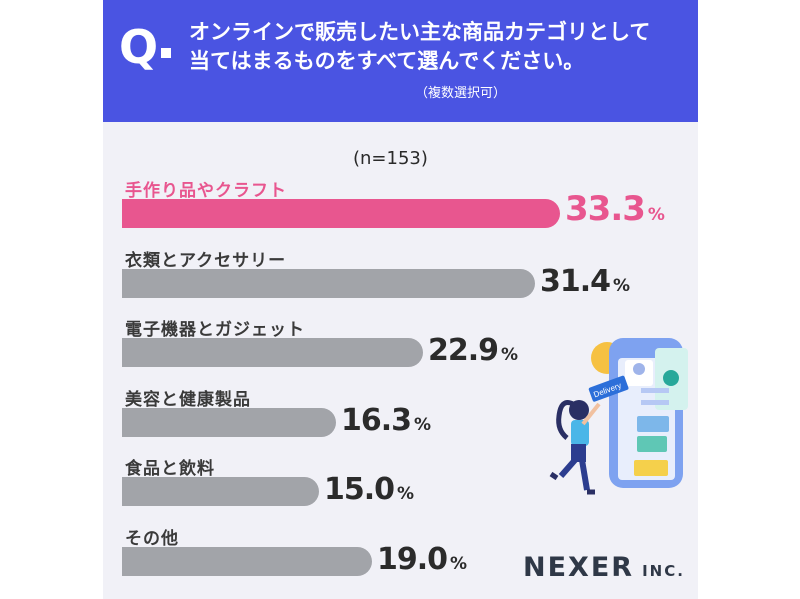  What do you see at coordinates (376, 420) in the screenshot?
I see `value-number: 16.3` at bounding box center [376, 420].